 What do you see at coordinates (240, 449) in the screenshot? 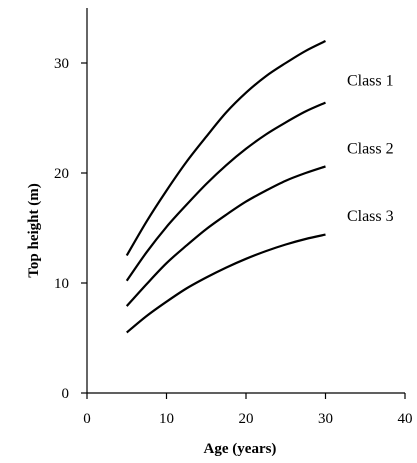
I see `x-axis-title: Age (years)` at bounding box center [240, 449].